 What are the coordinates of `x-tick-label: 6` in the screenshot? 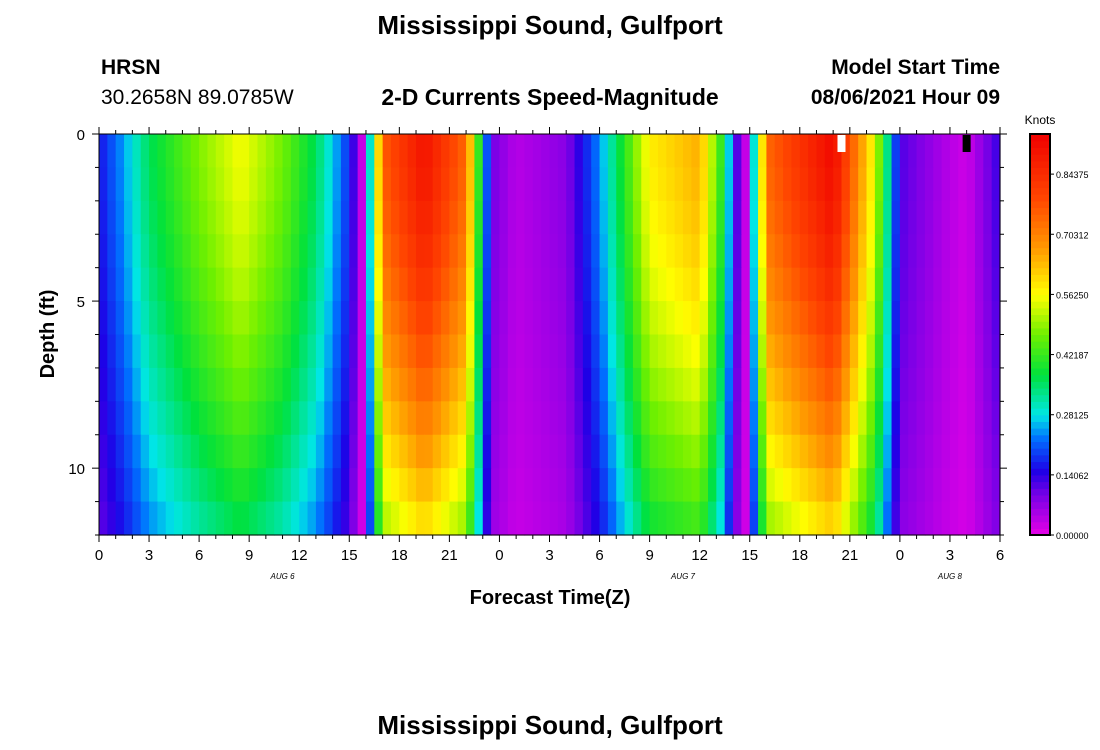 It's located at (1000, 555).